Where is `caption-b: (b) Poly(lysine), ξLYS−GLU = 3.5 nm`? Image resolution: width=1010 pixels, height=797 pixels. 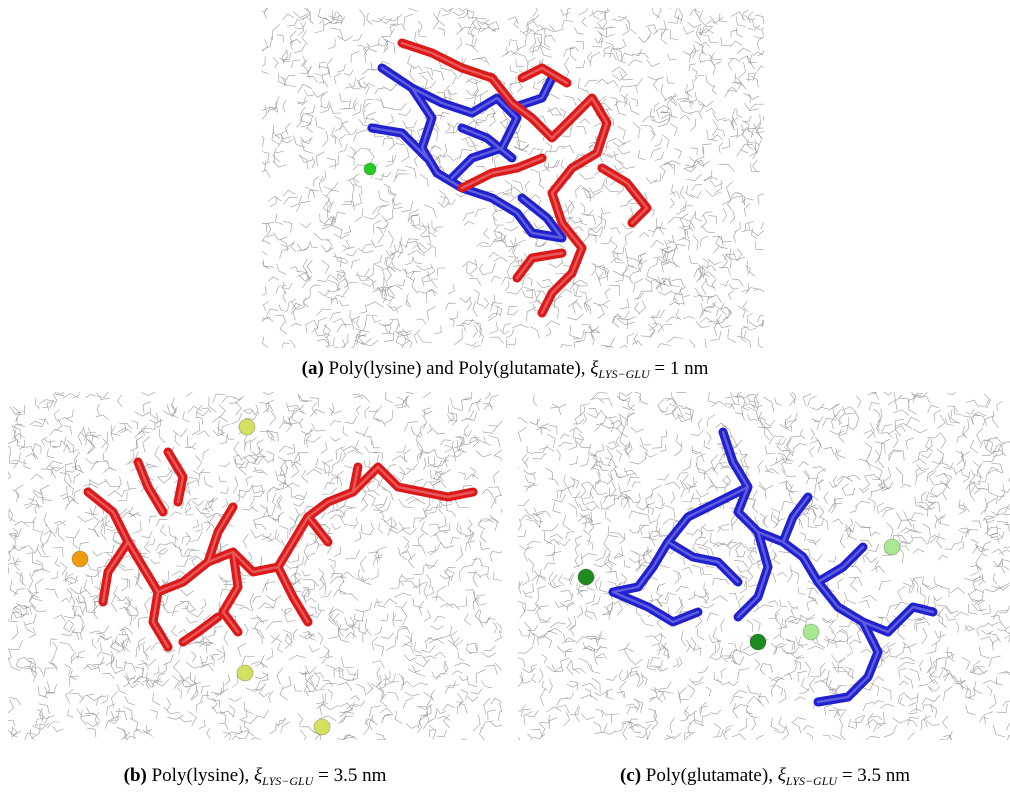
caption-b: (b) Poly(lysine), ξLYS−GLU = 3.5 nm is located at coordinates (255, 777).